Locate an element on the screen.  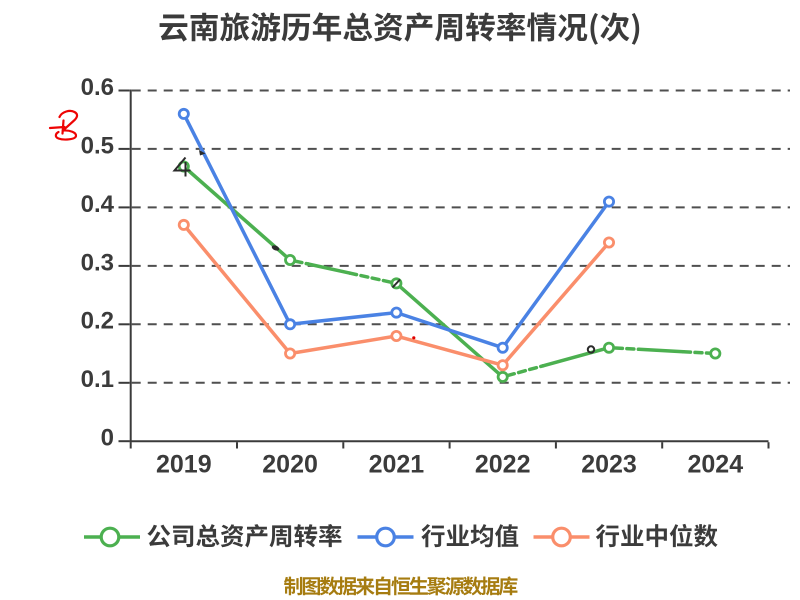
svg-text: 2024 is located at coordinates (715, 465).